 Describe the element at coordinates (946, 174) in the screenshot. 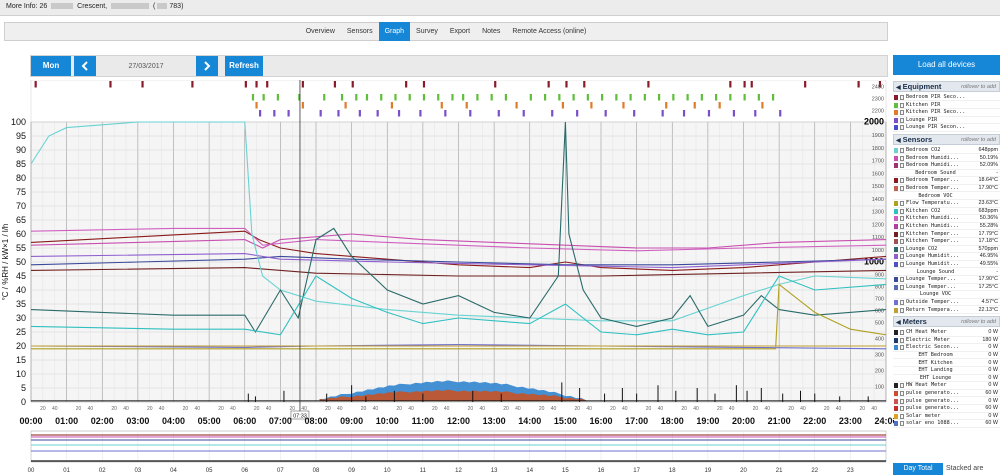

I see `sensors-list-item: Bedroom Sound -` at that location.